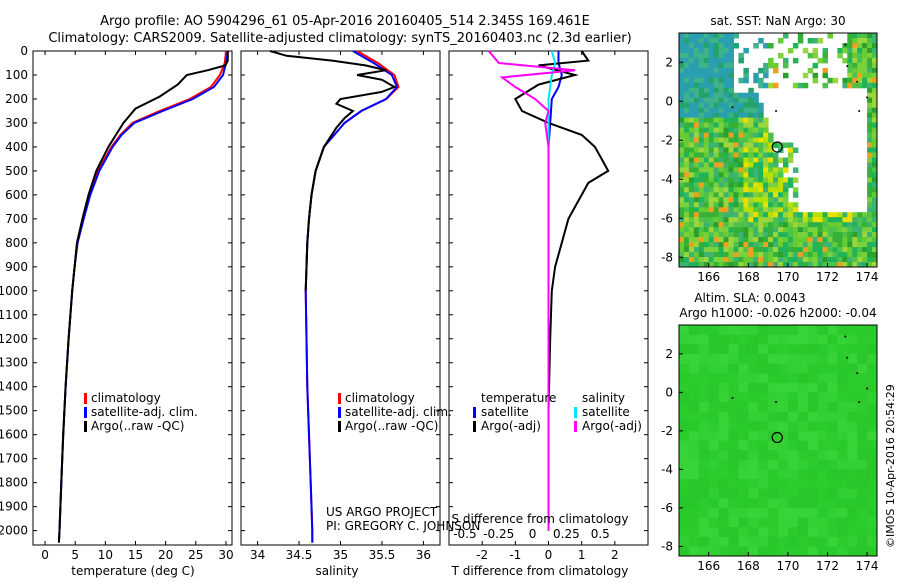  Describe the element at coordinates (612, 426) in the screenshot. I see `legend-label-sal-argo: Argo(-adj)` at that location.